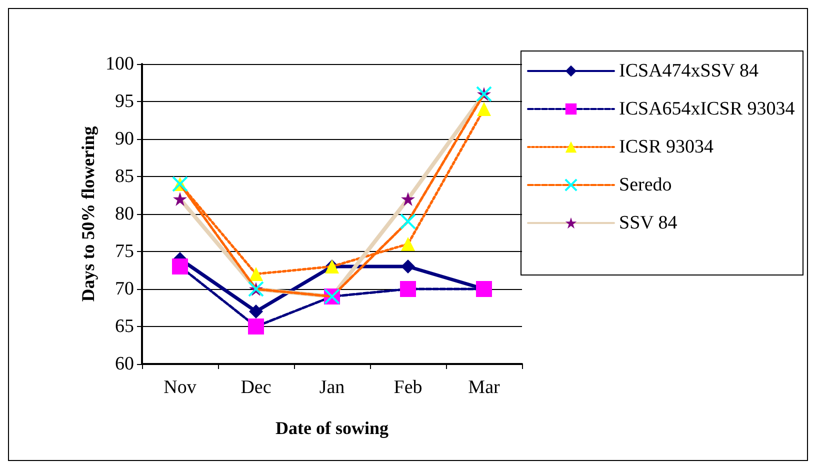 The image size is (818, 471). Describe the element at coordinates (124, 326) in the screenshot. I see `y-tick-label: 65` at that location.